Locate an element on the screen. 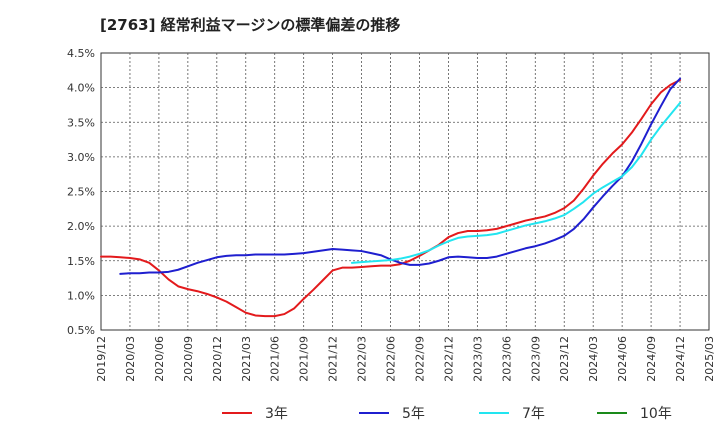  x-tick-label: 2023/09 is located at coordinates (535, 359).